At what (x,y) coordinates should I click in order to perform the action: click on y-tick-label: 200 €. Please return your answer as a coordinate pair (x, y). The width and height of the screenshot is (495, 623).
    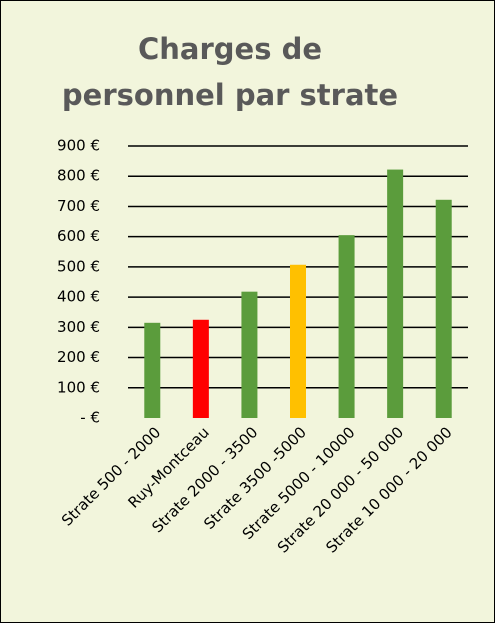
    Looking at the image, I should click on (78, 357).